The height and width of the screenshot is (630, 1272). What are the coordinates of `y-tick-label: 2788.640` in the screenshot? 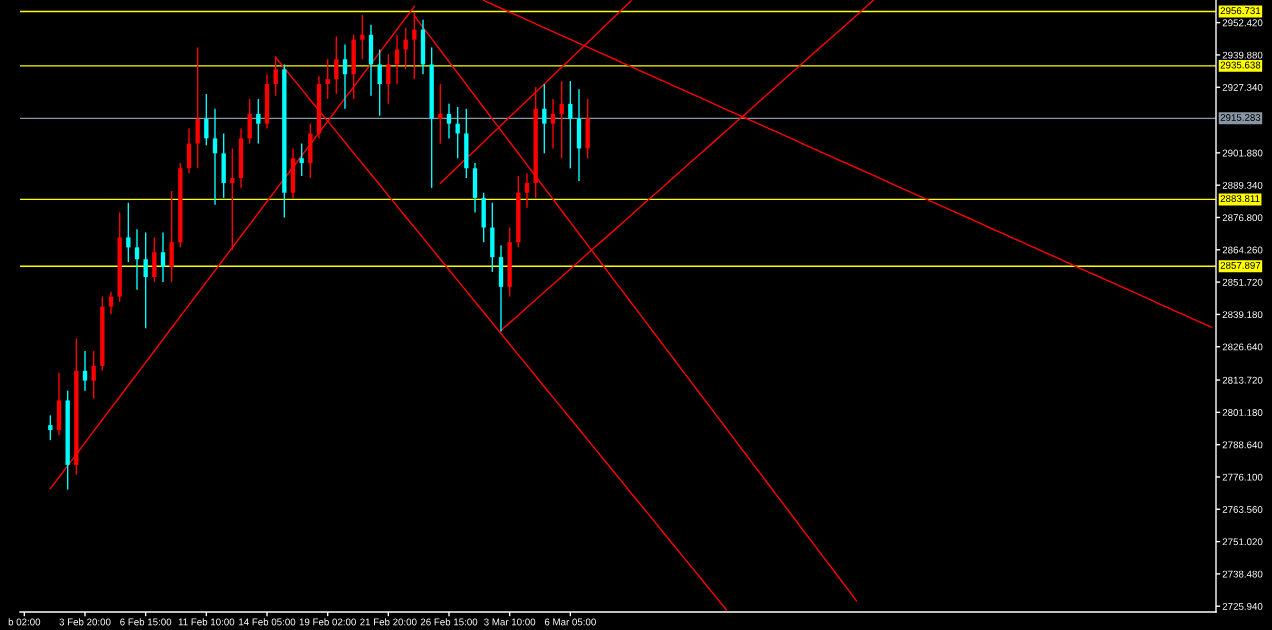 It's located at (1242, 445).